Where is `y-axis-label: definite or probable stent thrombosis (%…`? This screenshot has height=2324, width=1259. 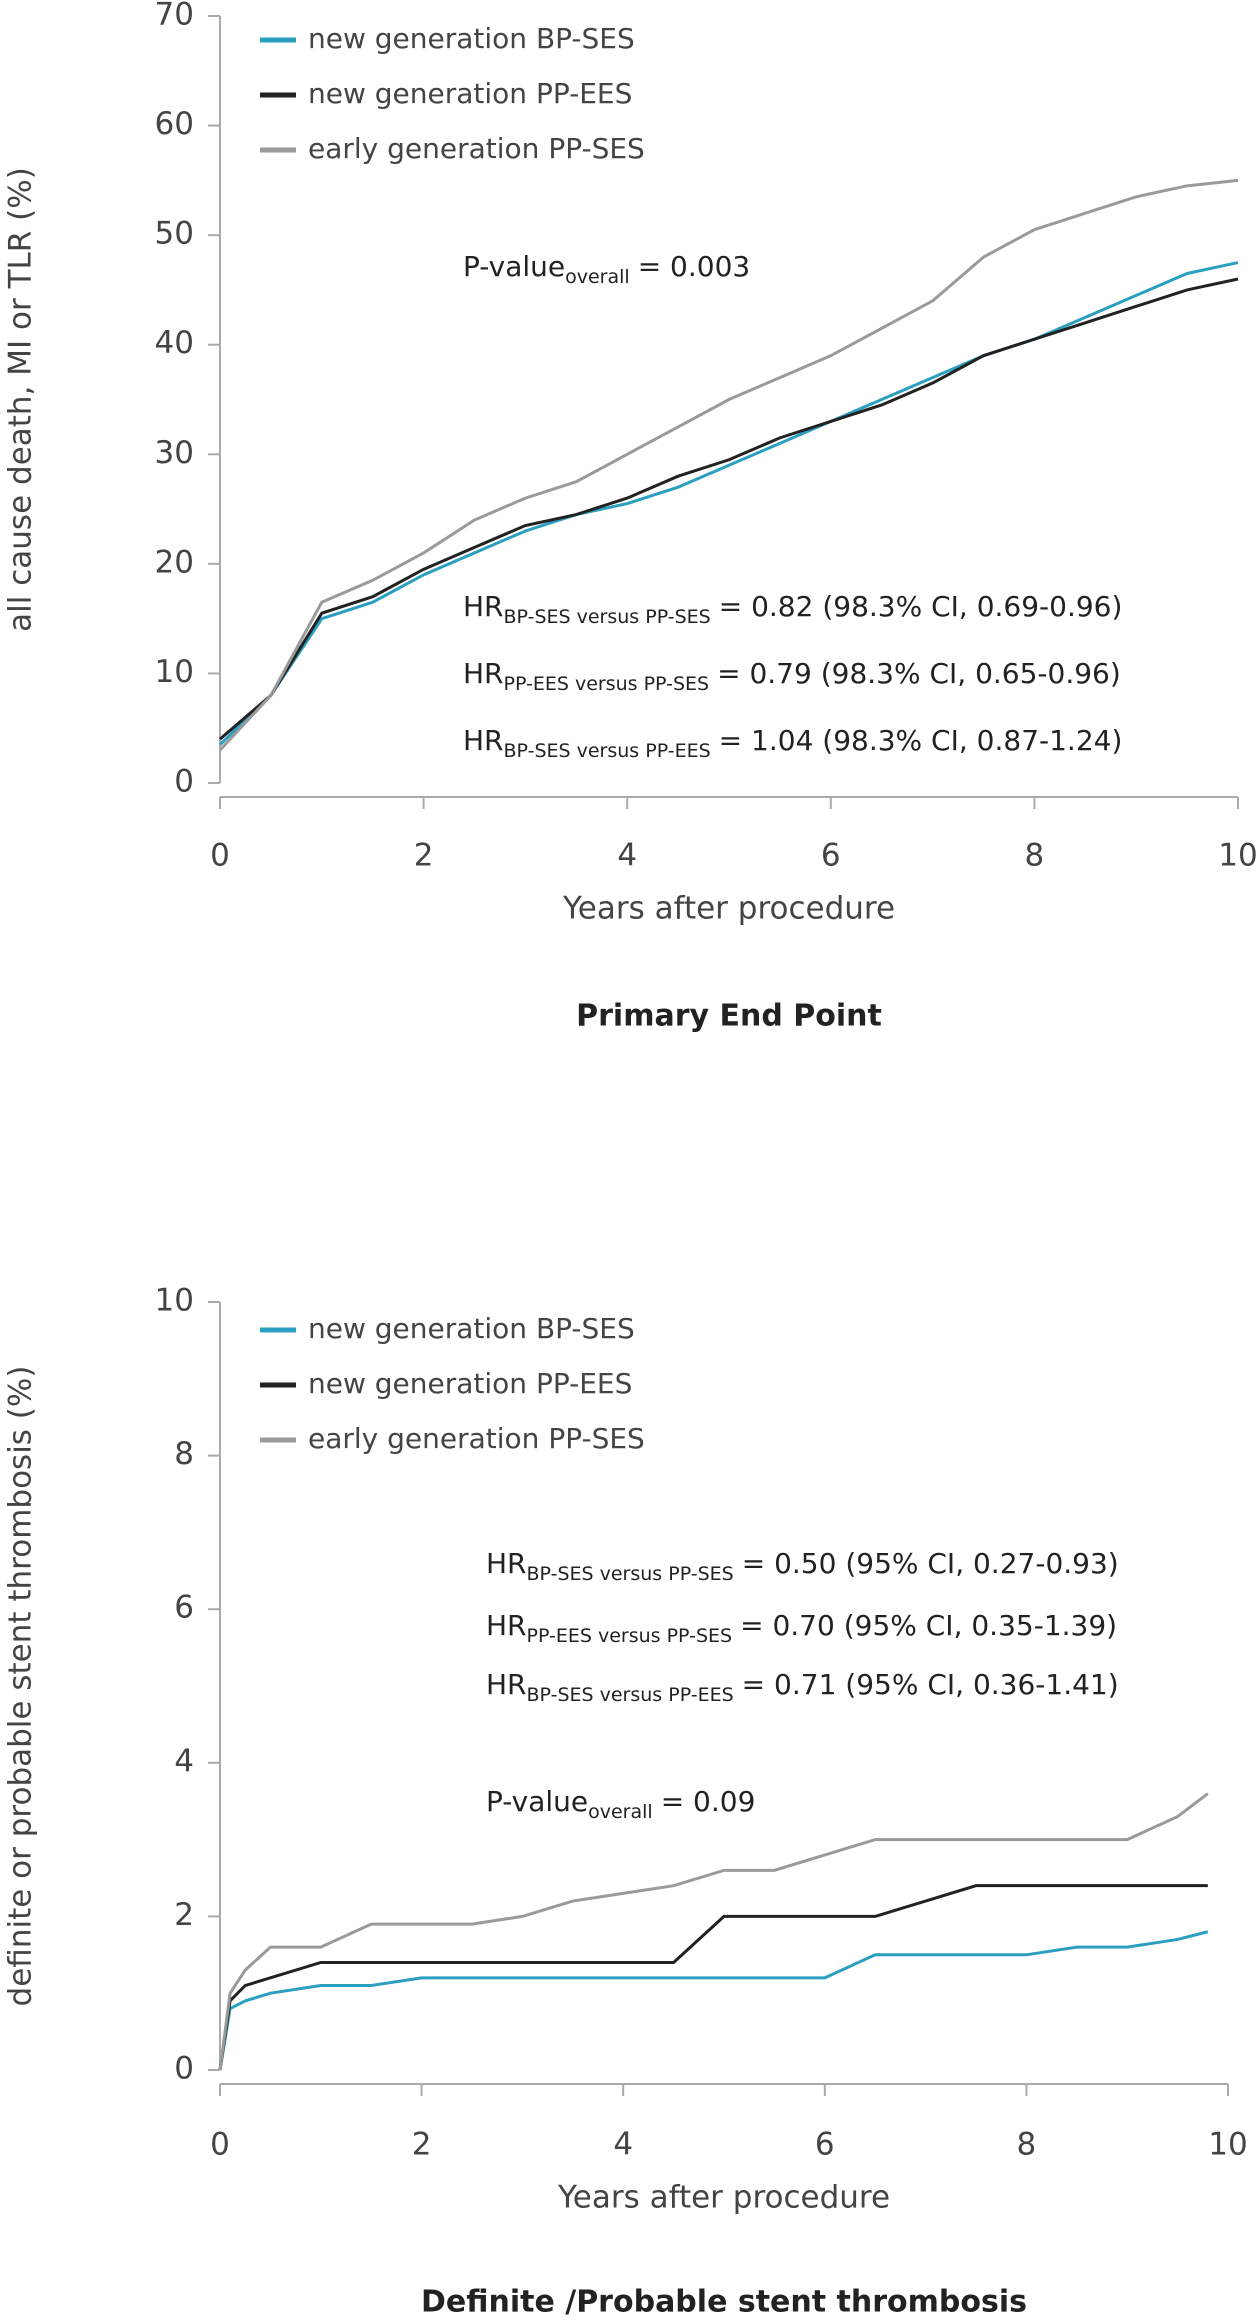
y-axis-label: definite or probable stent thrombosis (%… is located at coordinates (21, 1686).